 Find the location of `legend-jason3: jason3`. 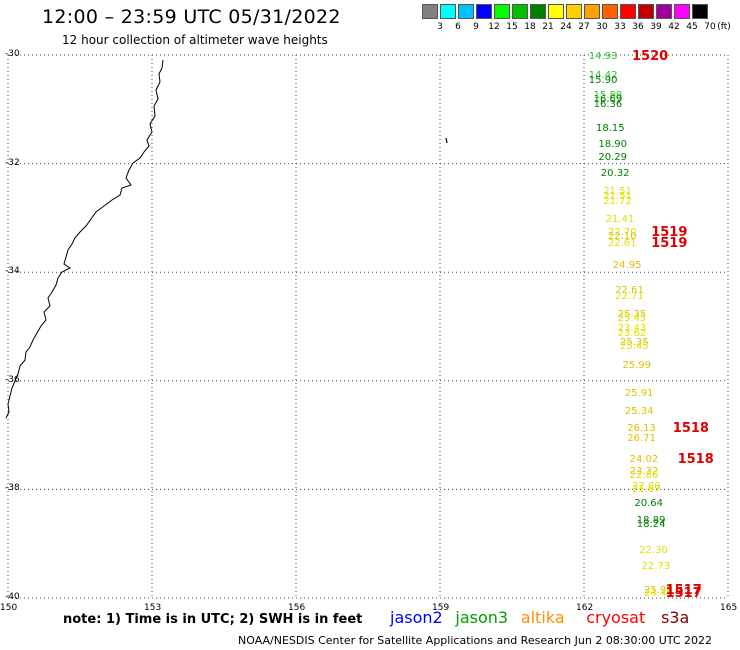

legend-jason3: jason3 is located at coordinates (482, 617).